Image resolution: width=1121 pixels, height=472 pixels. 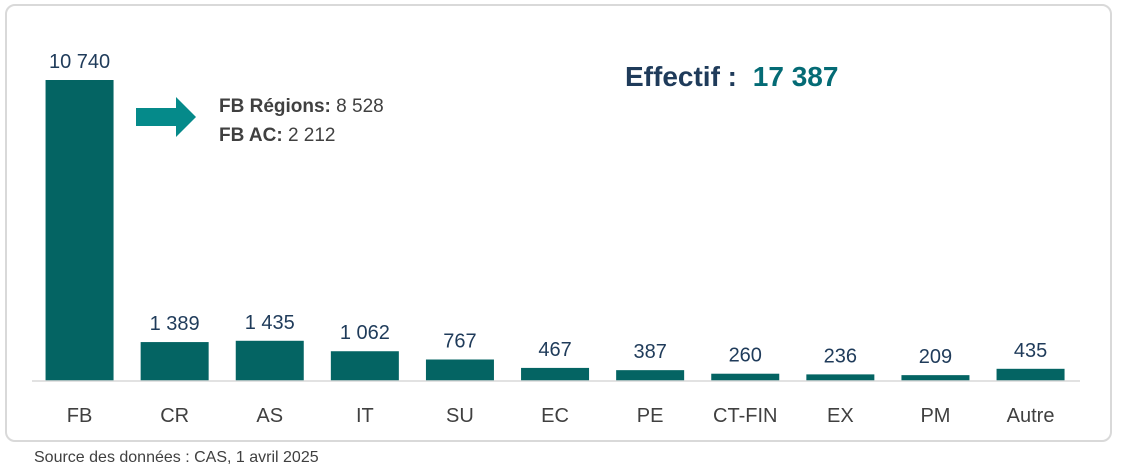 I want to click on value-label-fb: 10 740, so click(x=79, y=62).